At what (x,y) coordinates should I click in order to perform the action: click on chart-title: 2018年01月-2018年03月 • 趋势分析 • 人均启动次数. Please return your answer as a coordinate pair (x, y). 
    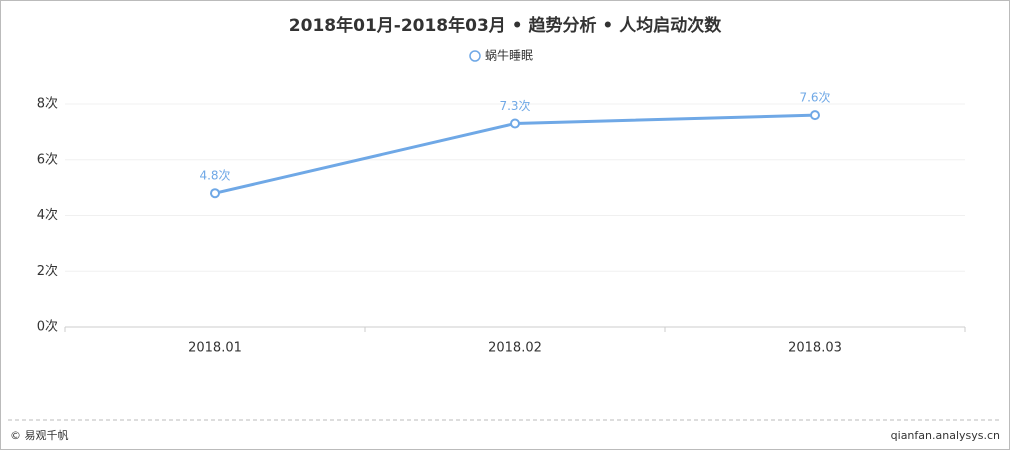
    Looking at the image, I should click on (505, 25).